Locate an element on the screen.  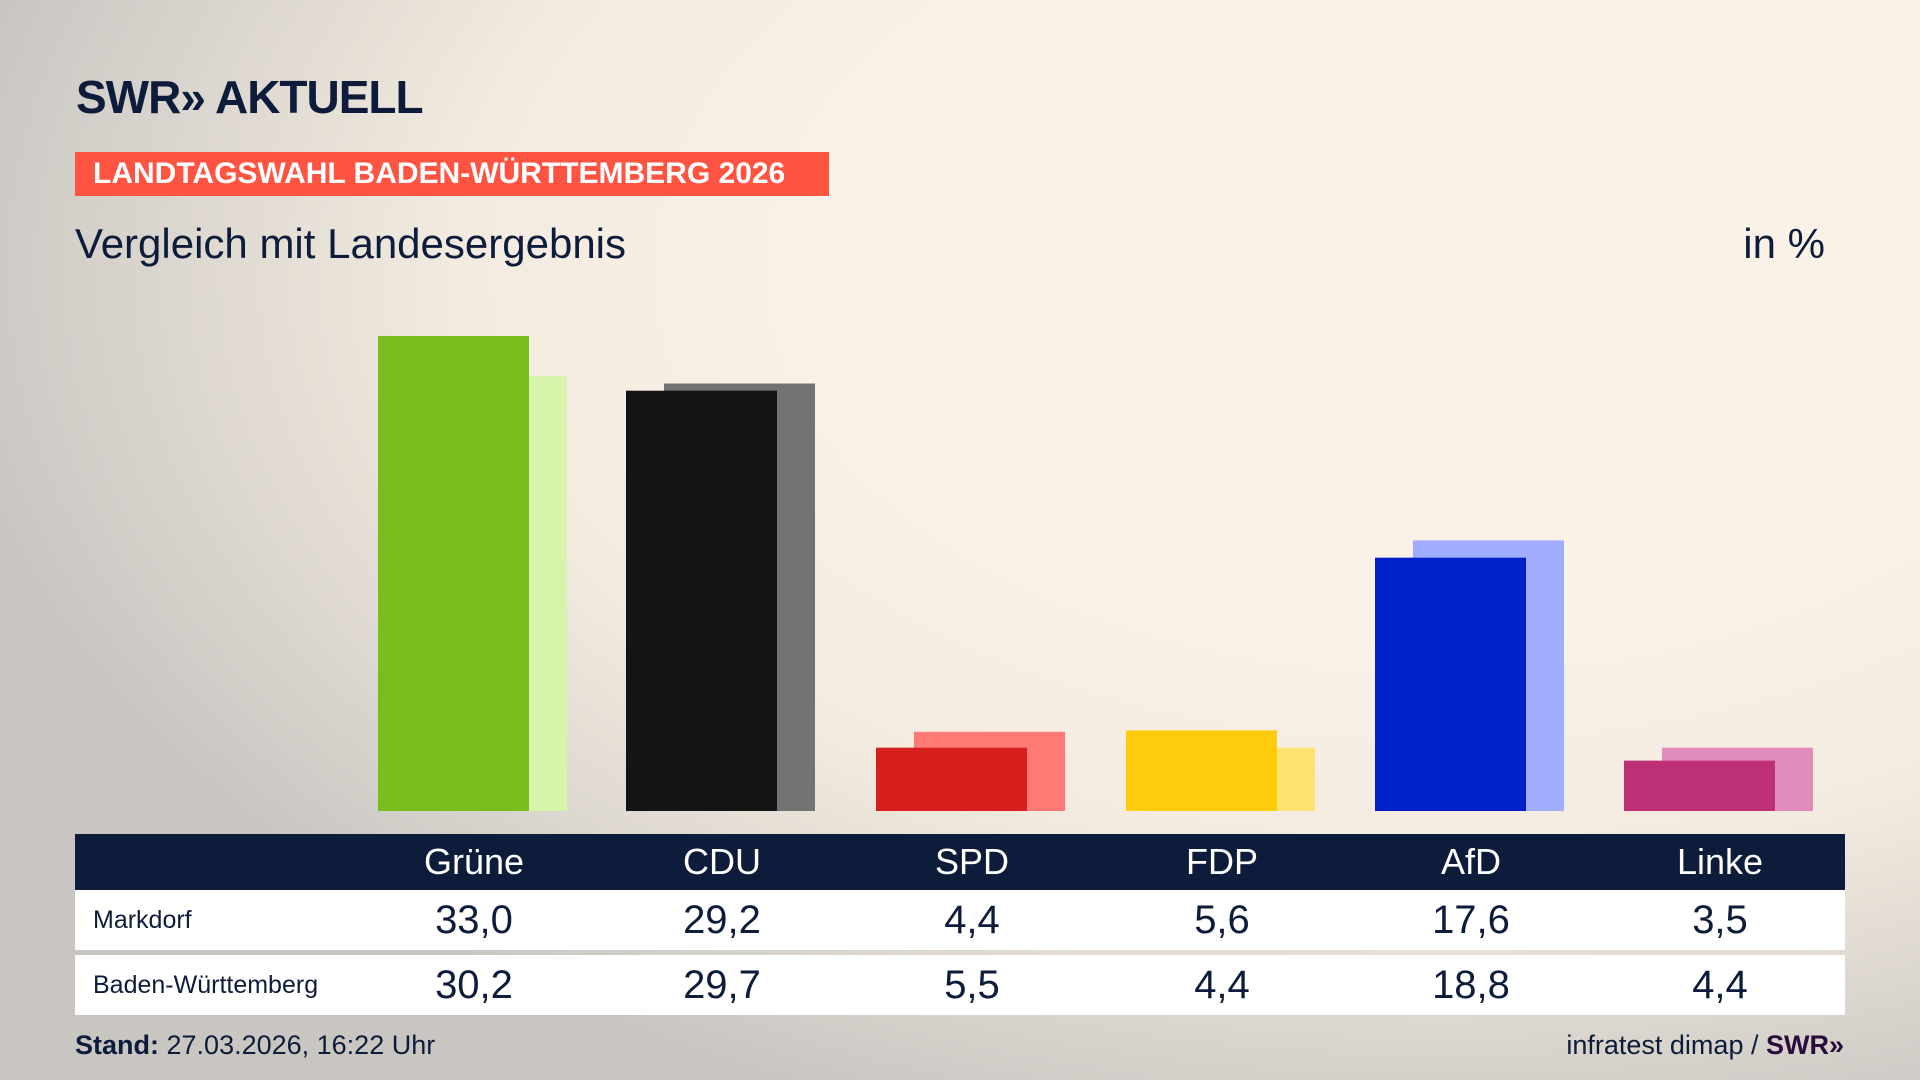
value-cell: 29,7 is located at coordinates (722, 985).